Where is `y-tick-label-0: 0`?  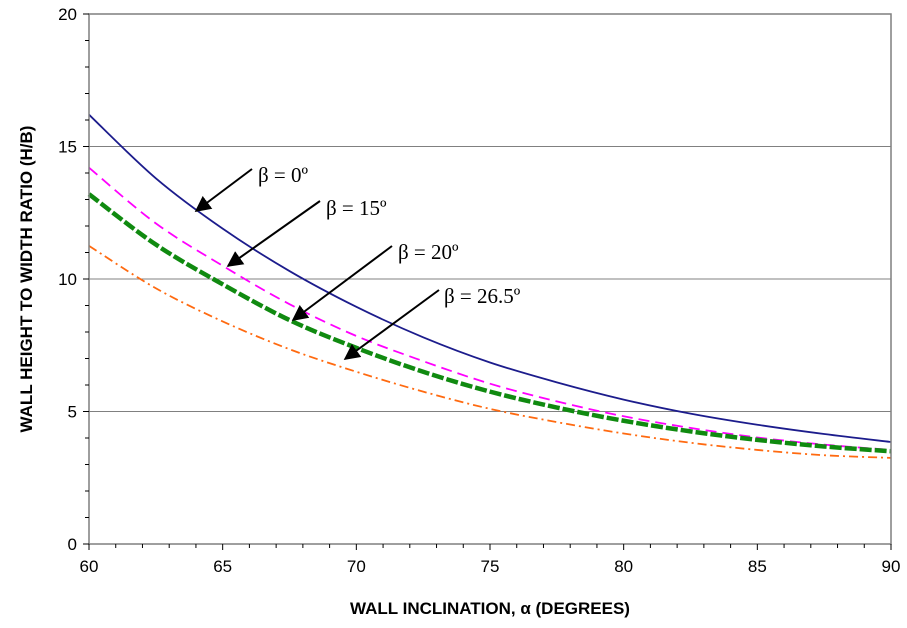
y-tick-label-0: 0 is located at coordinates (72, 544).